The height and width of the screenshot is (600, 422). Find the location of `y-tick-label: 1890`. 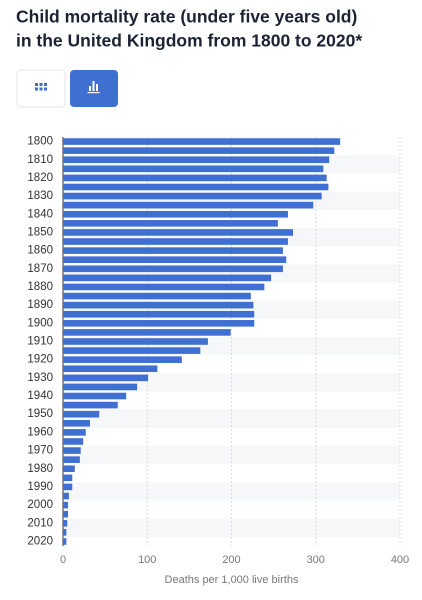

y-tick-label: 1890 is located at coordinates (40, 305).